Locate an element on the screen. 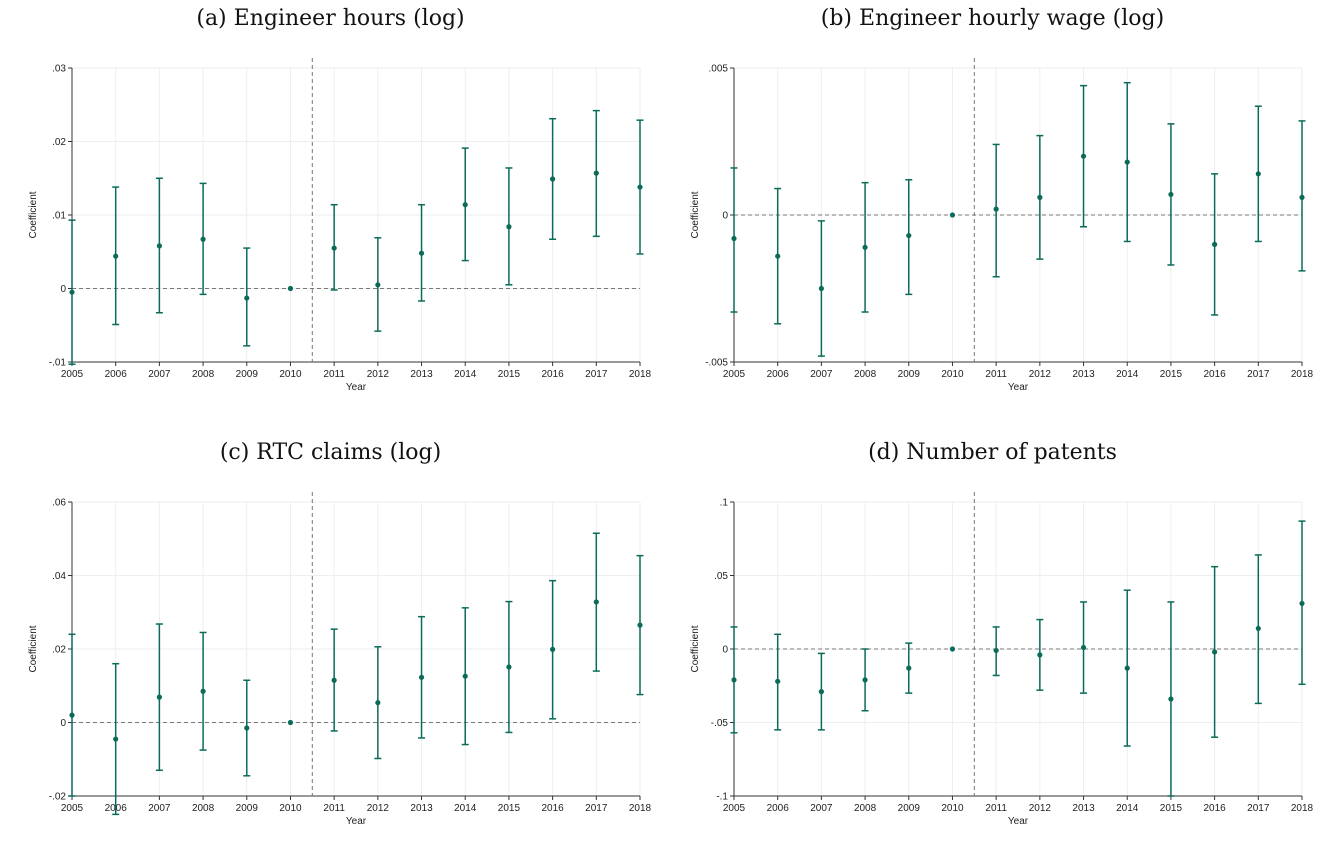  panel-title-a: (a) Engineer hours (log) is located at coordinates (330, 18).